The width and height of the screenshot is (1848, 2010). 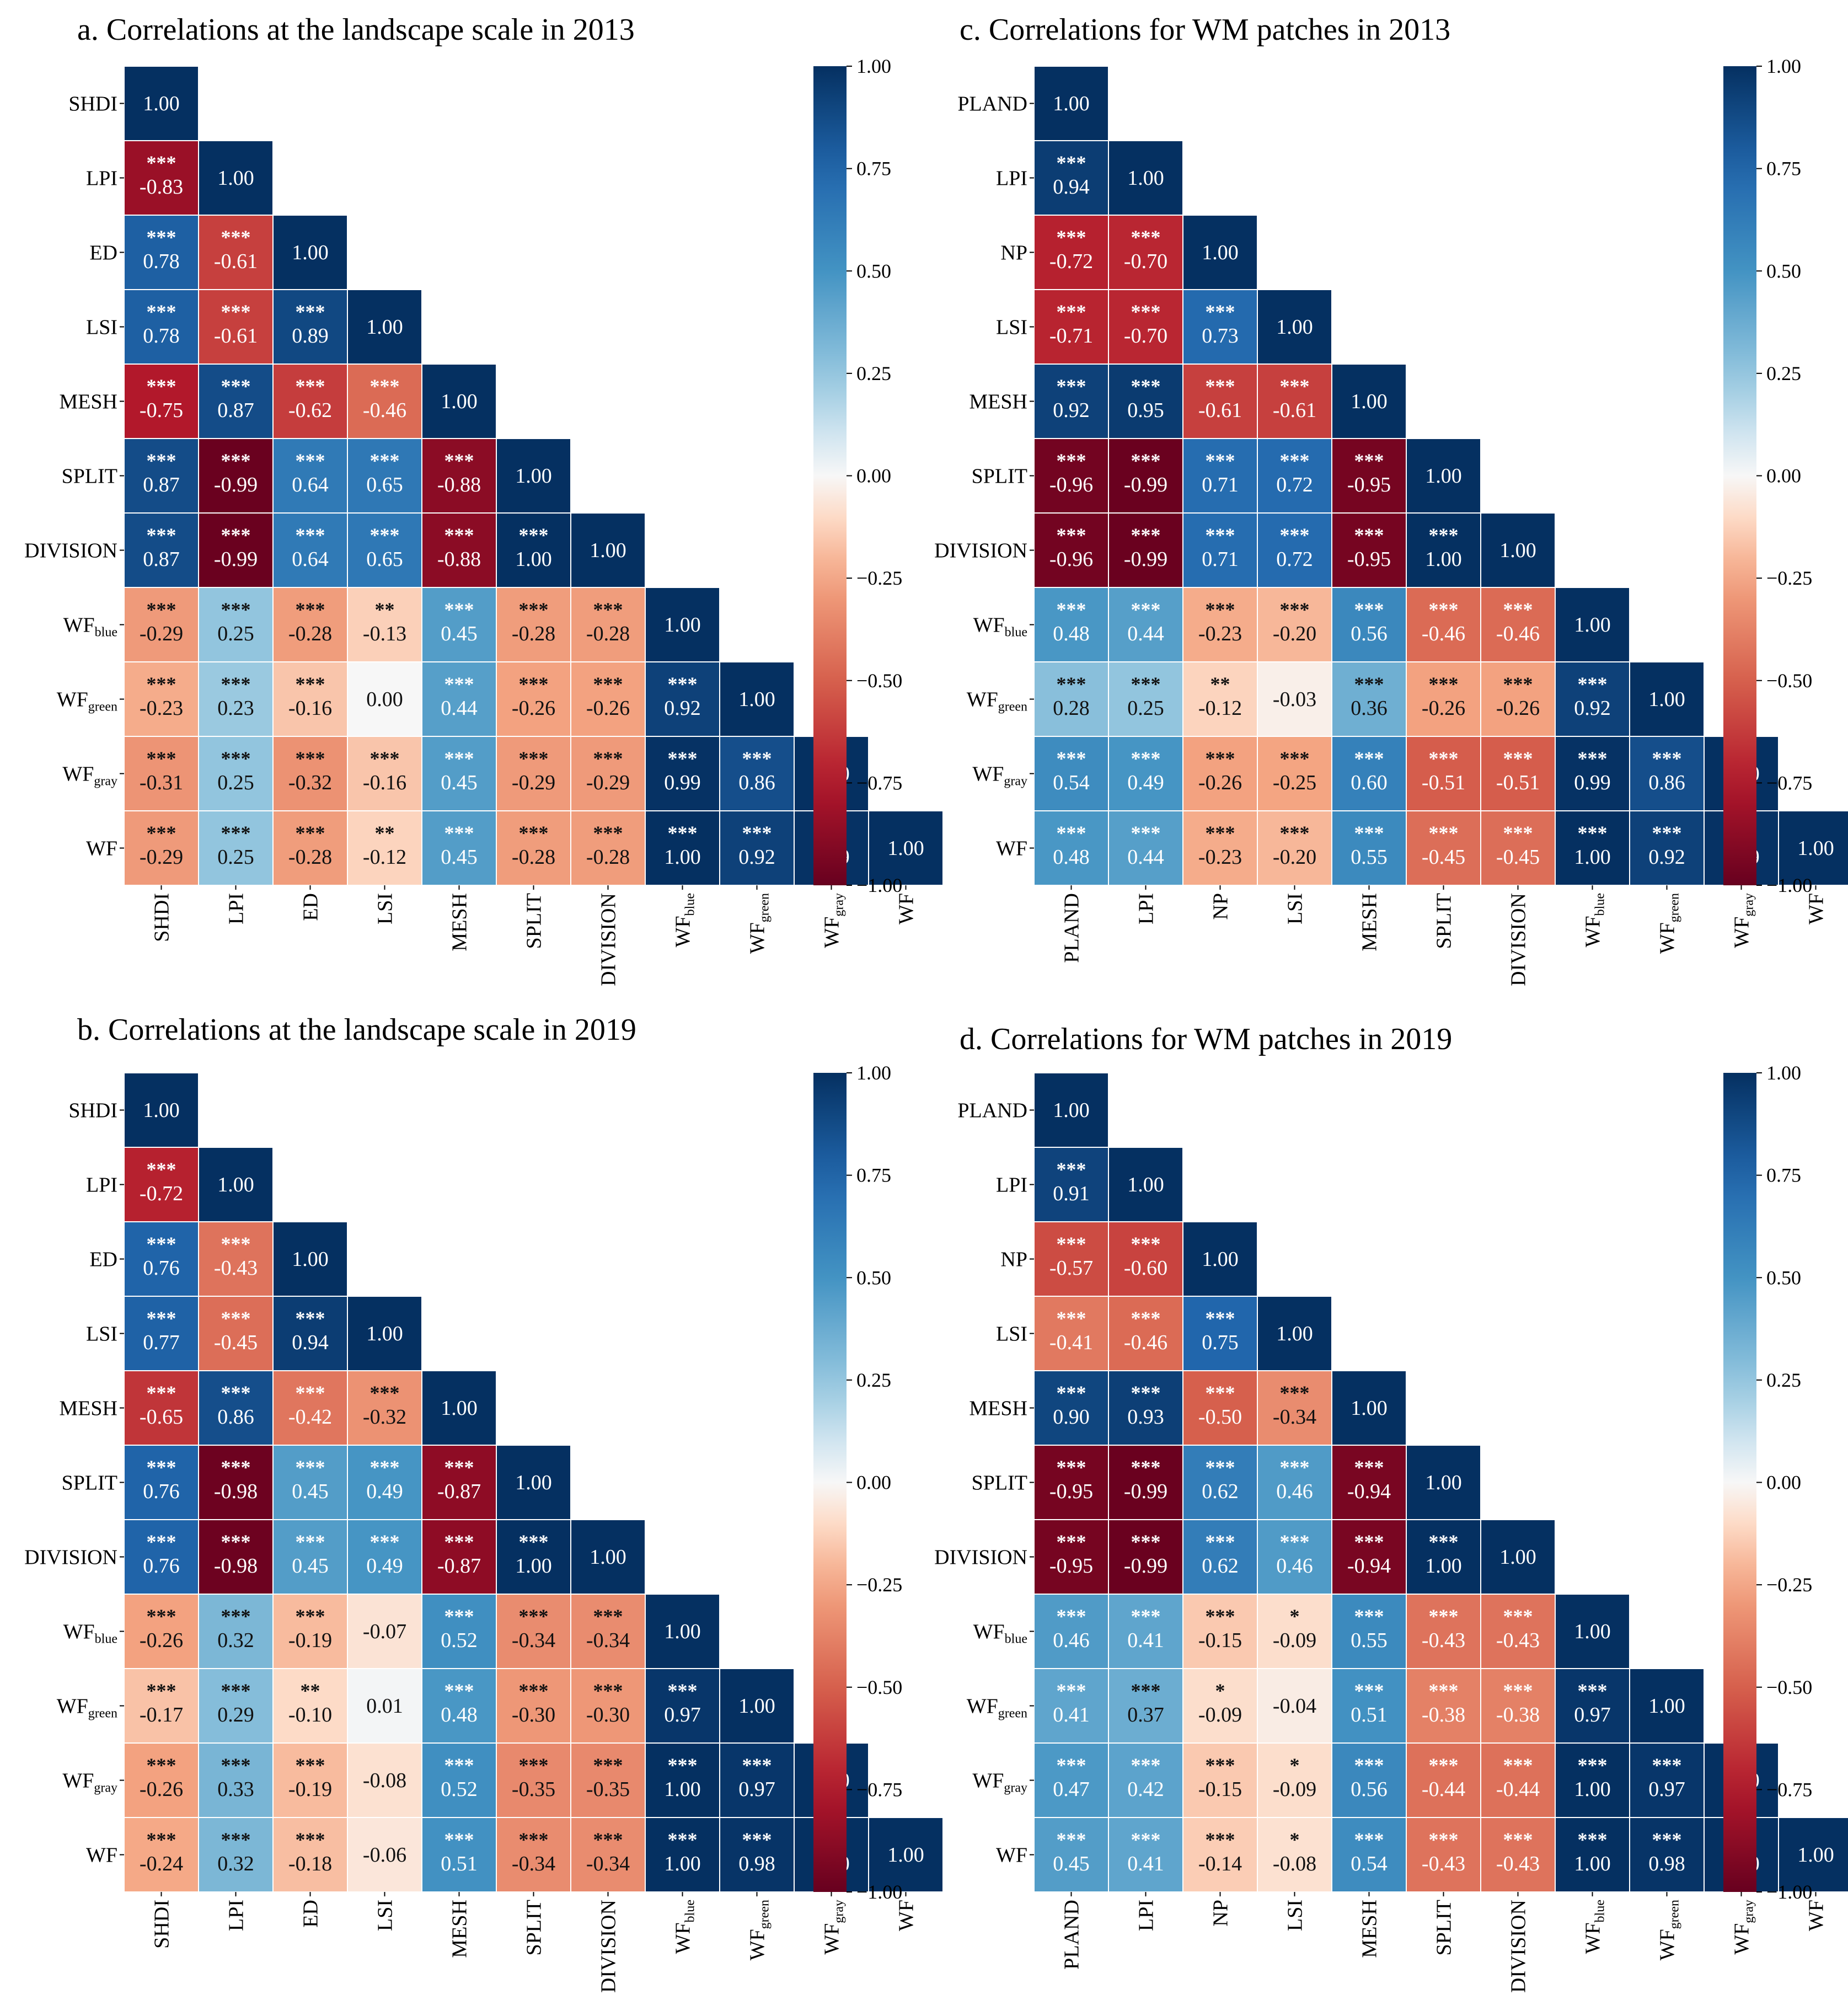 I want to click on cell-value-label: -0.70, so click(x=1145, y=261).